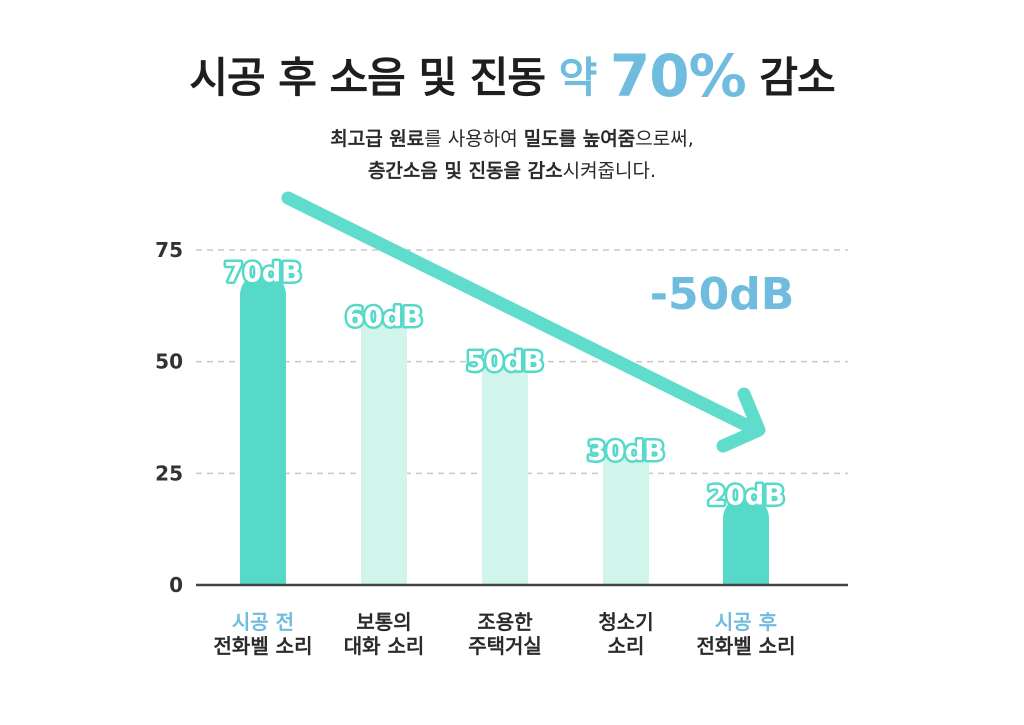  Describe the element at coordinates (745, 496) in the screenshot. I see `data-label: 20dB` at that location.